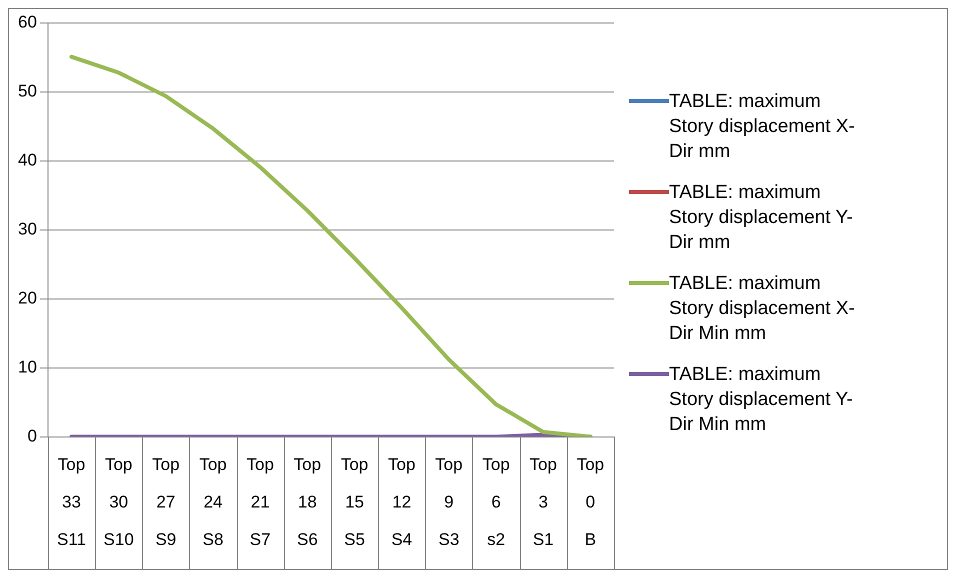  I want to click on x-tick-label: Top 30 S10, so click(119, 502).